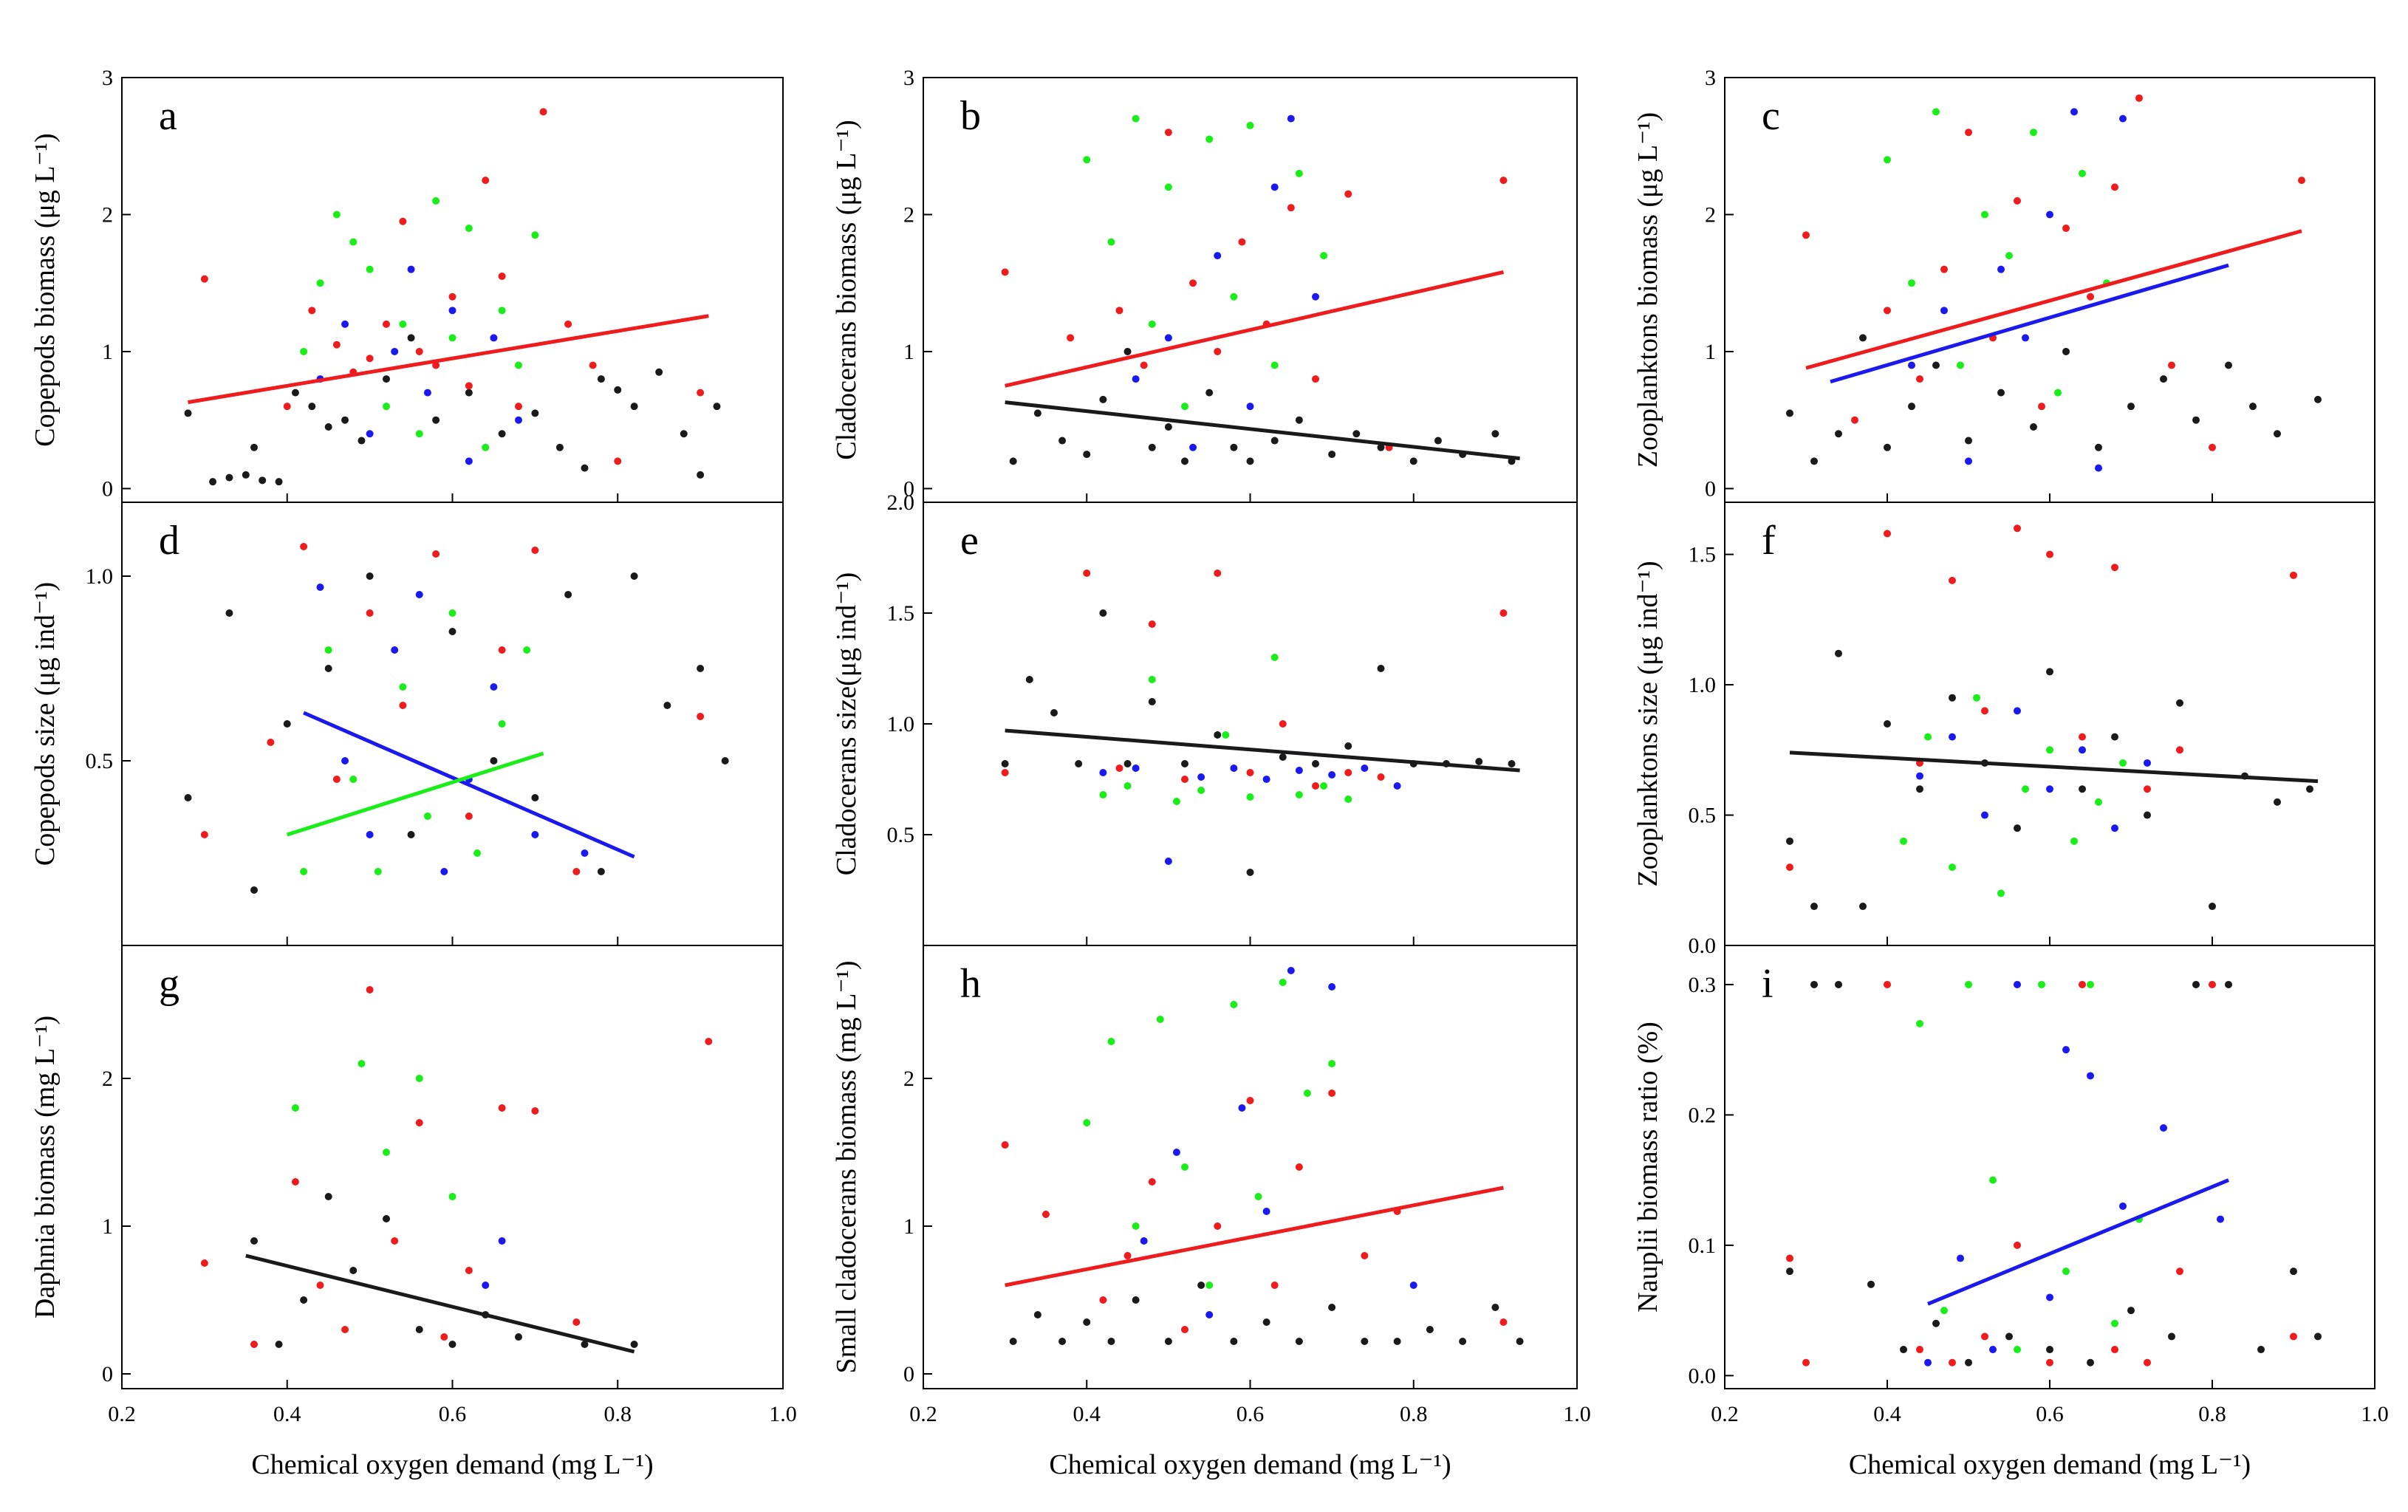 This screenshot has height=1512, width=2408. I want to click on y-tick-label: 1.5, so click(901, 613).